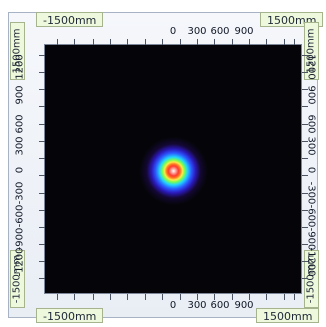  What do you see at coordinates (20, 95) in the screenshot?
I see `left-axis-label: 900` at bounding box center [20, 95].